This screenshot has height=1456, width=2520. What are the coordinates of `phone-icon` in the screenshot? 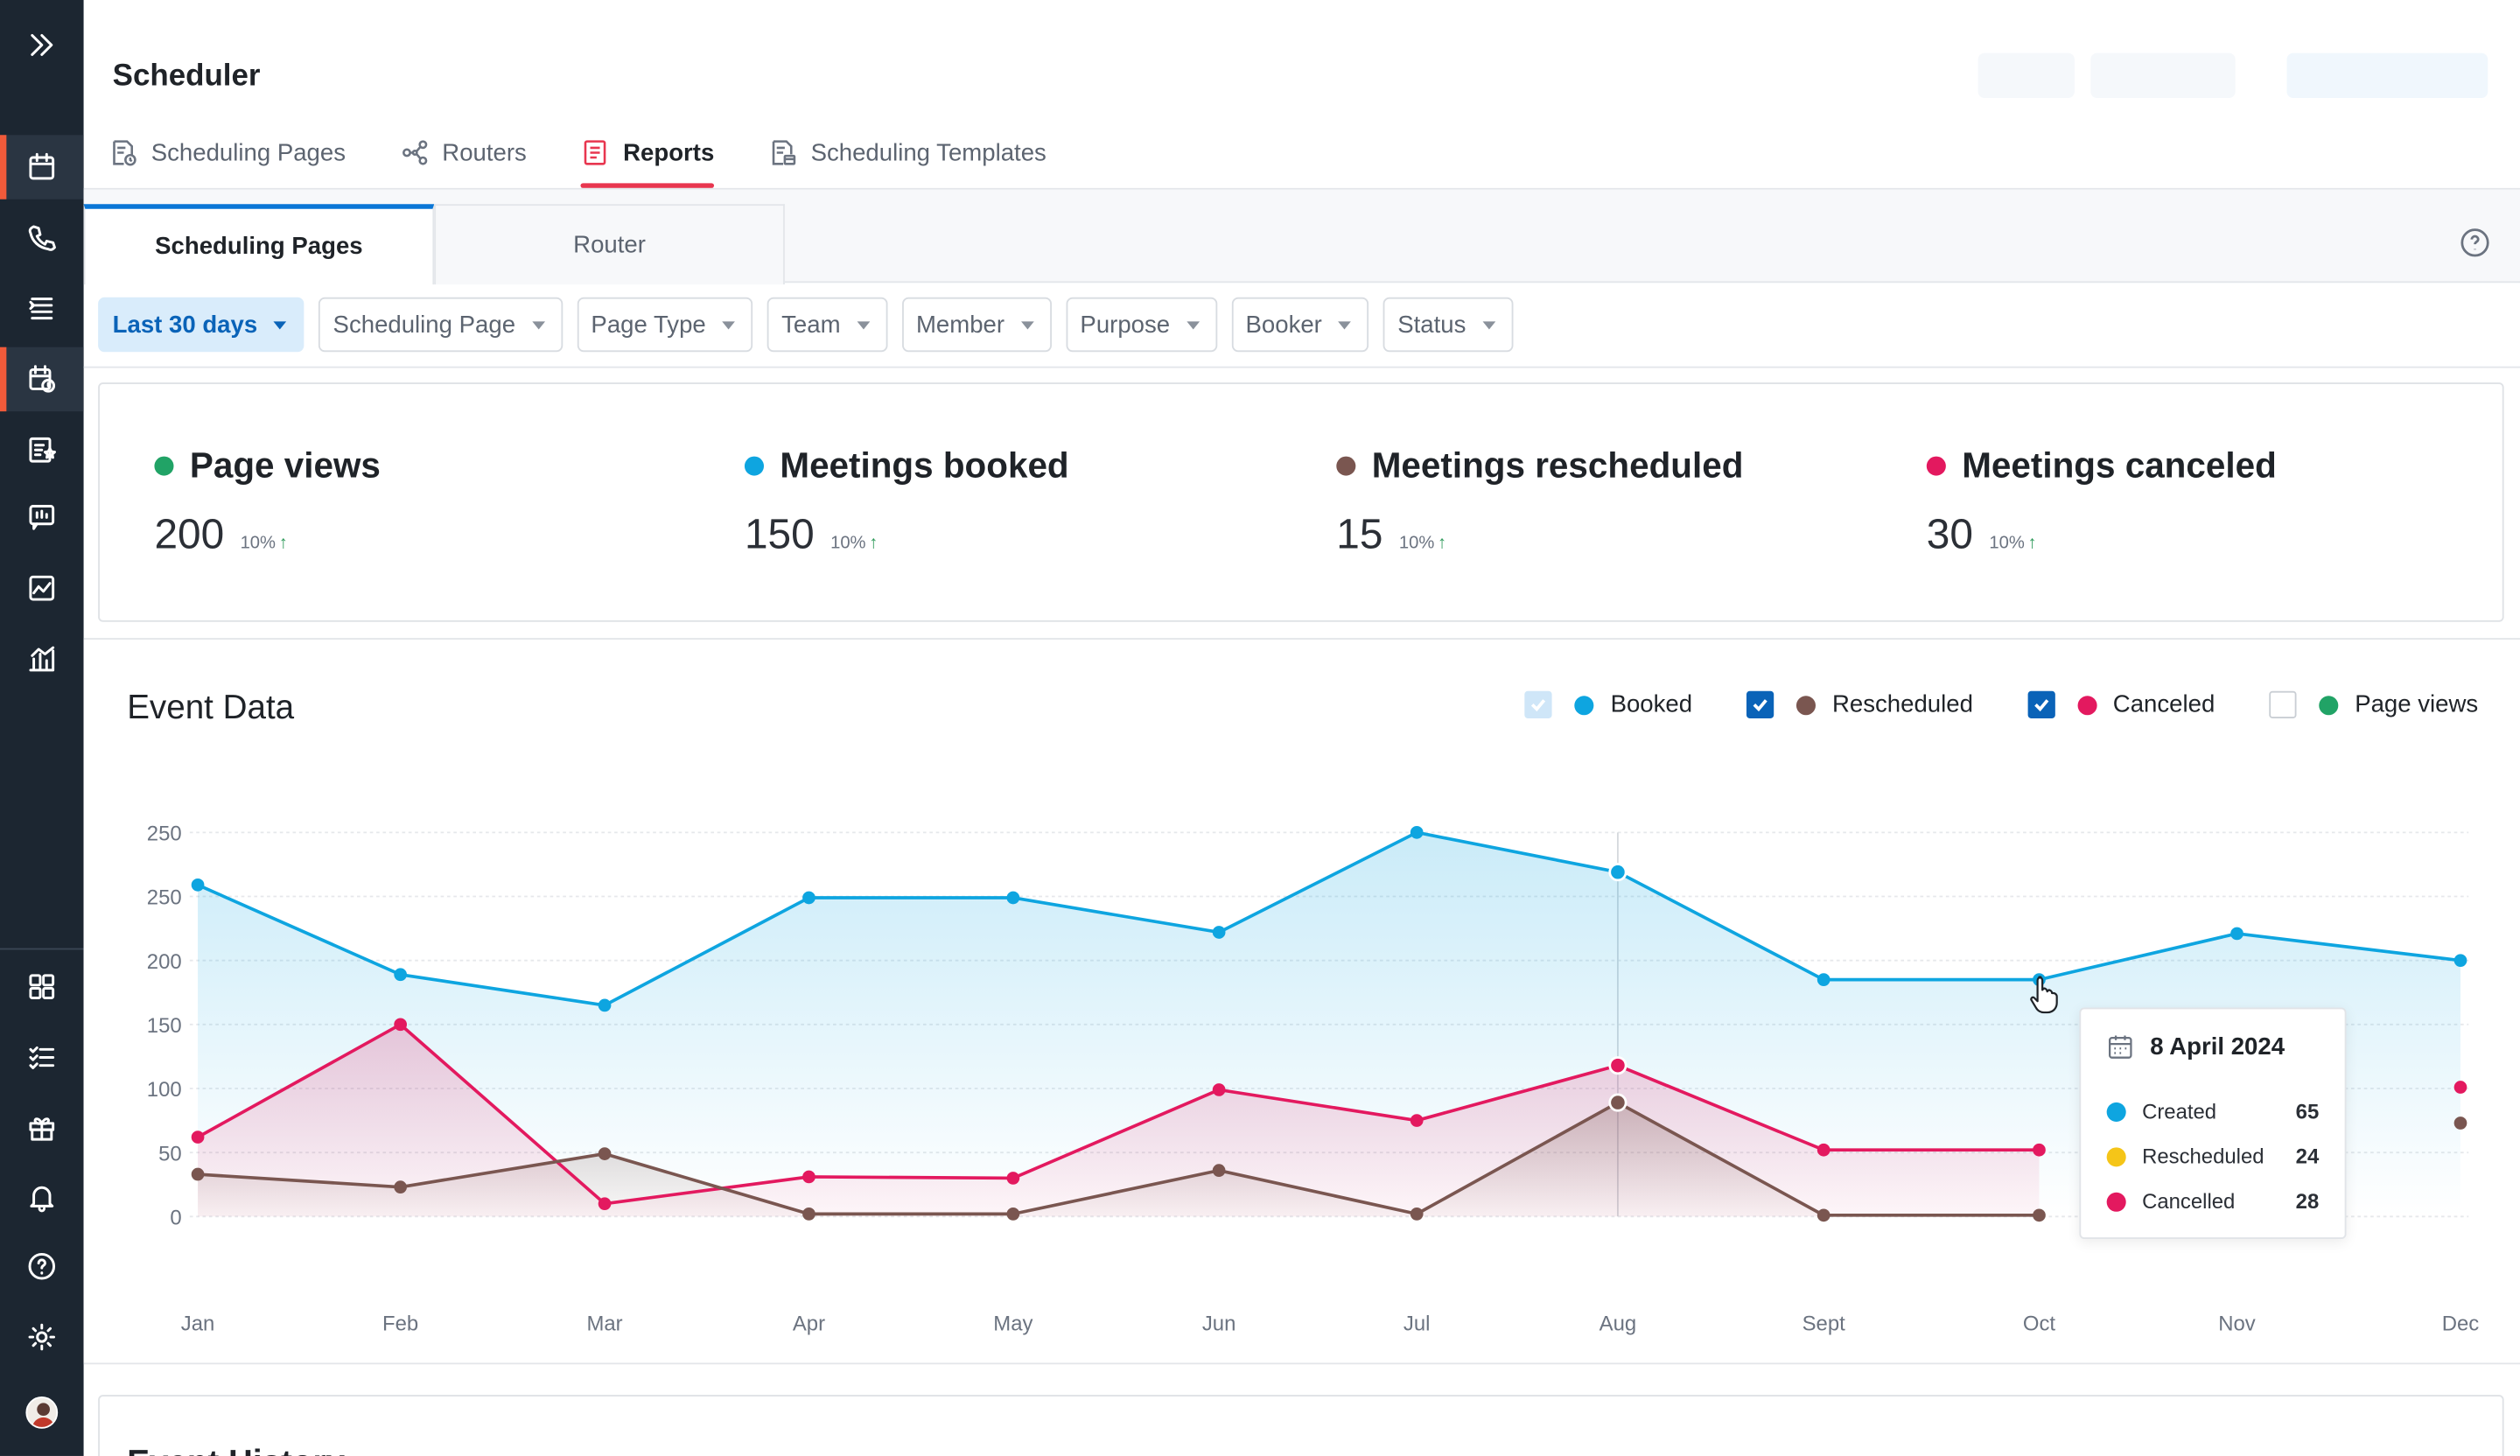 It's located at (42, 238).